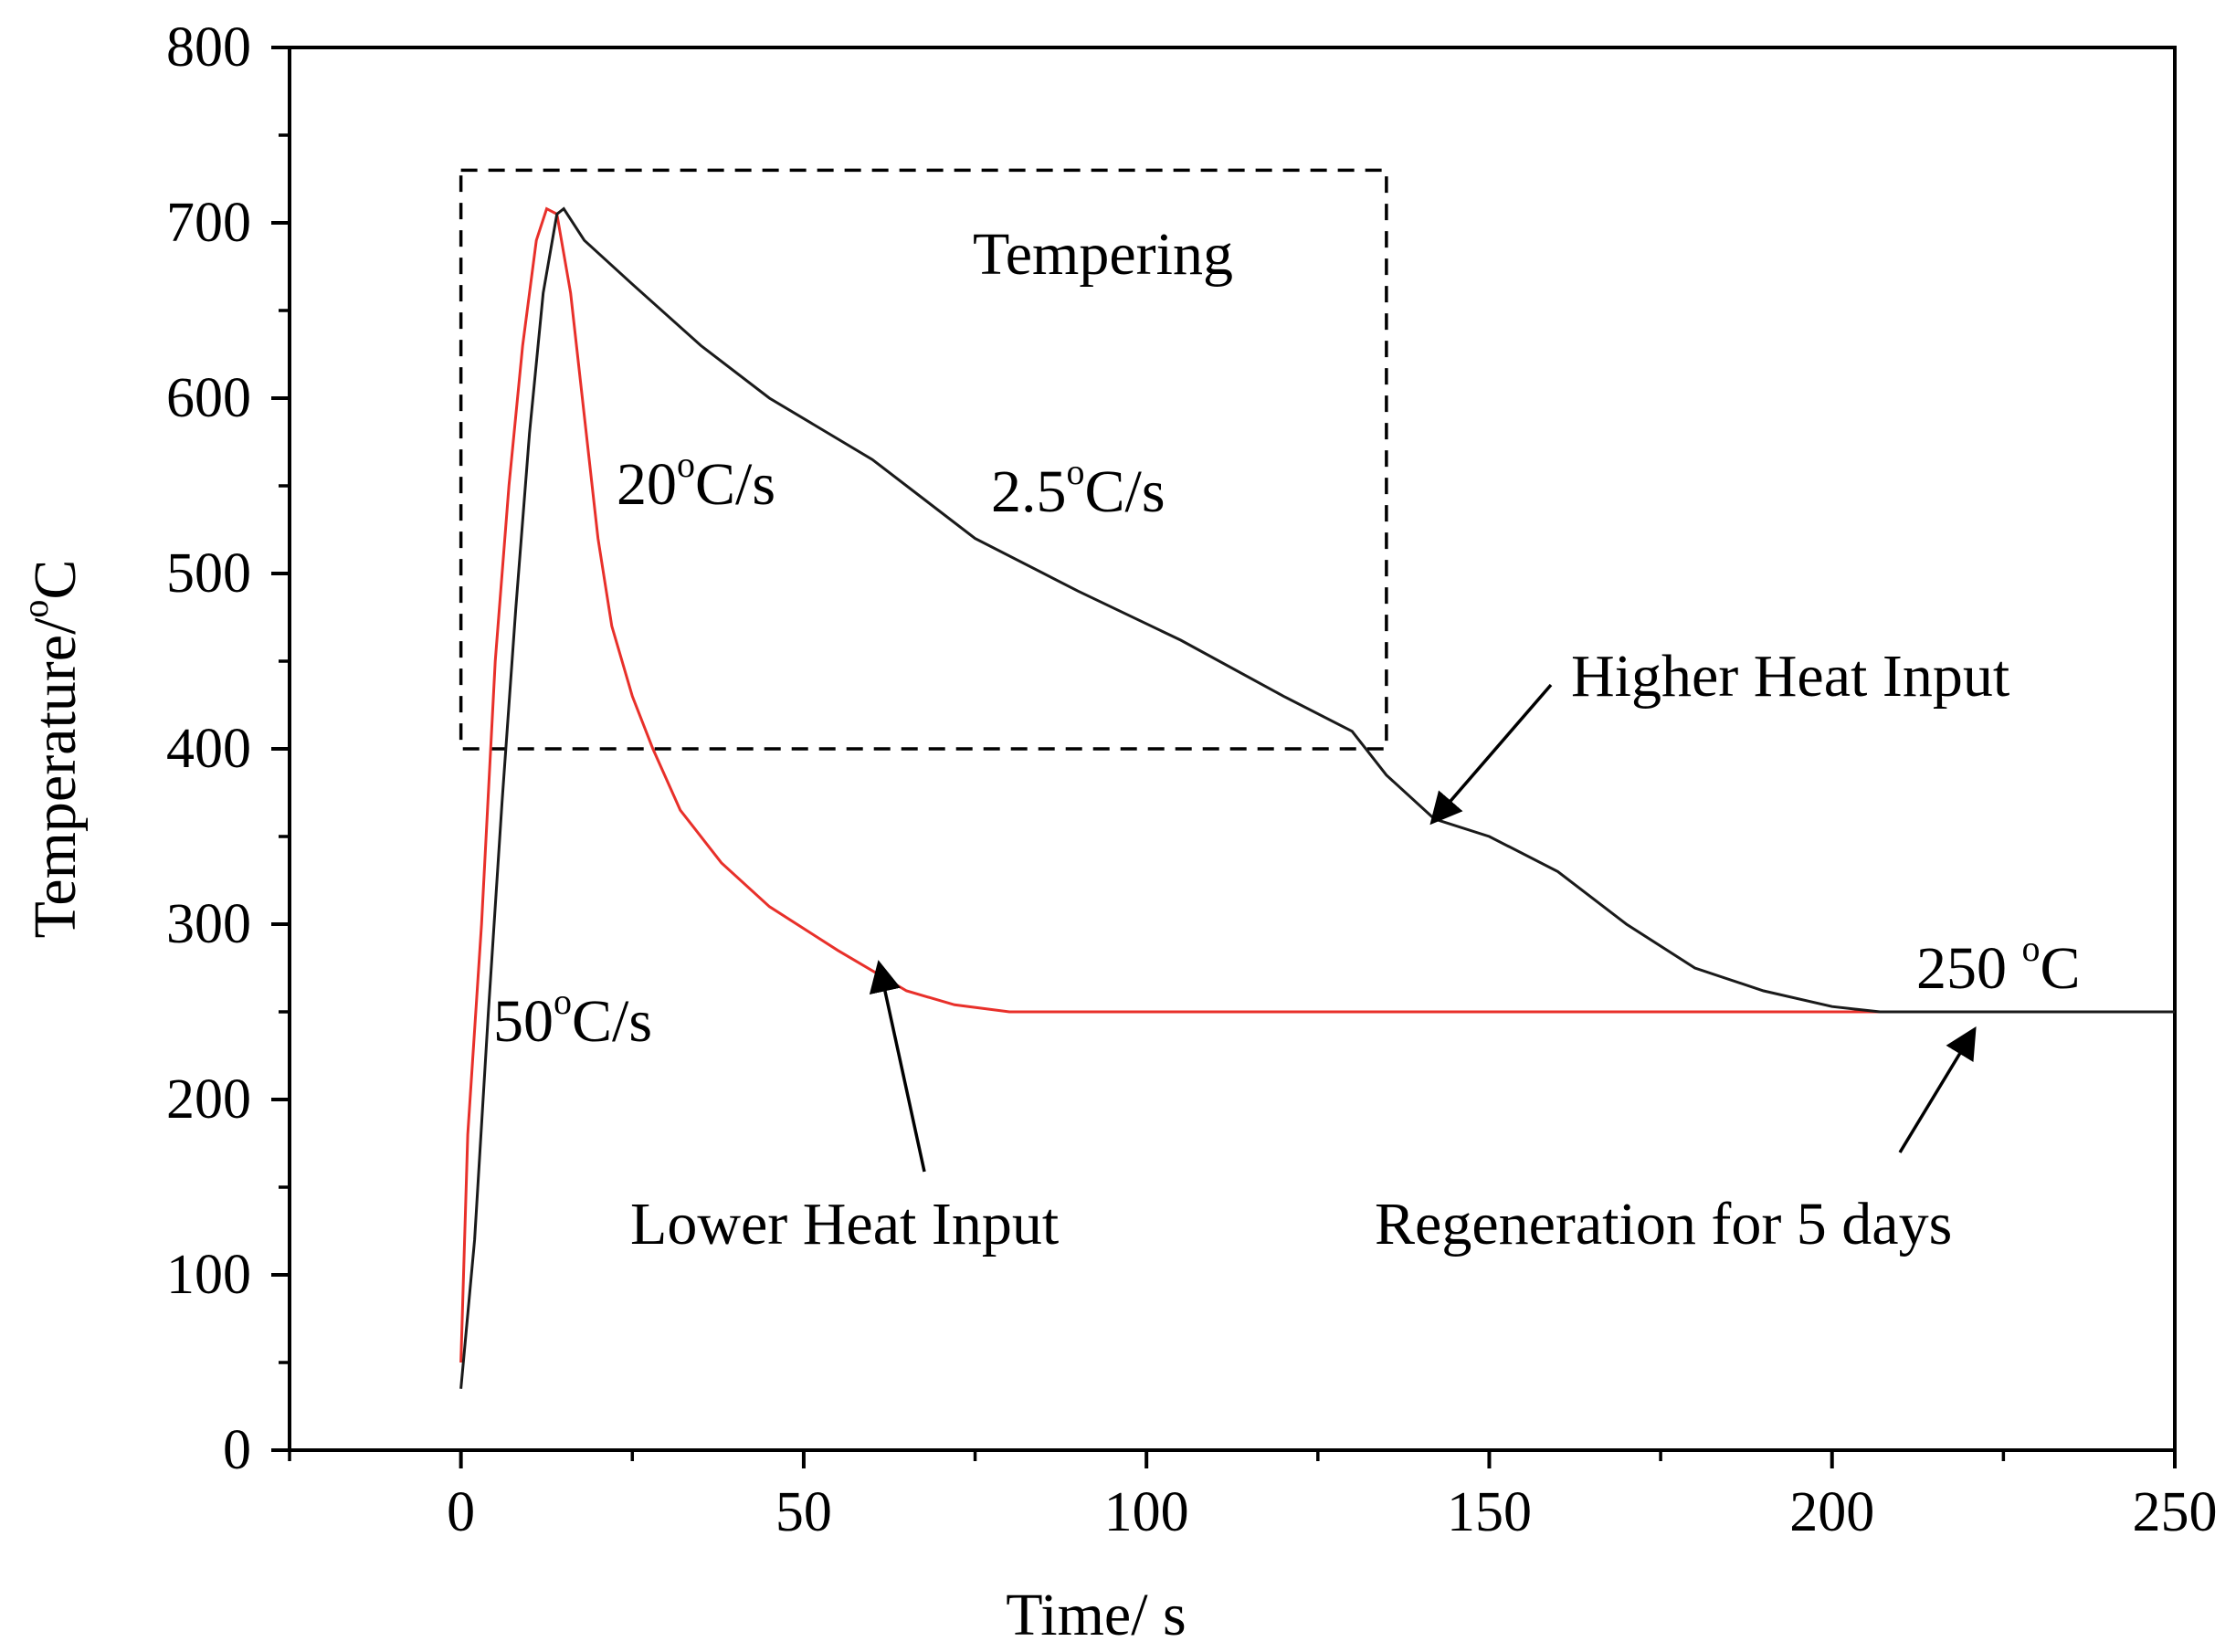 The image size is (2236, 1652). What do you see at coordinates (208, 1099) in the screenshot?
I see `y-tick-label: 200` at bounding box center [208, 1099].